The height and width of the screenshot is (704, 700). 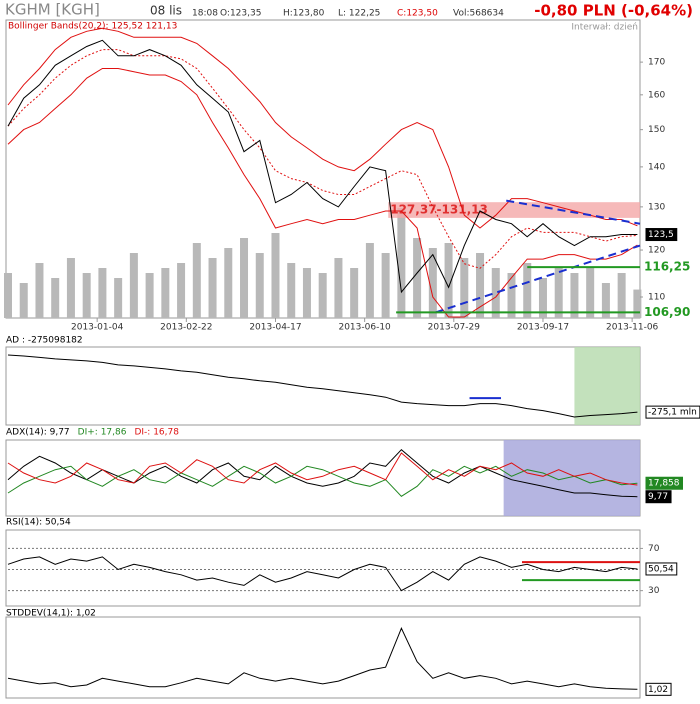 I want to click on x-tick-label: 2013-01-04, so click(x=97, y=328).